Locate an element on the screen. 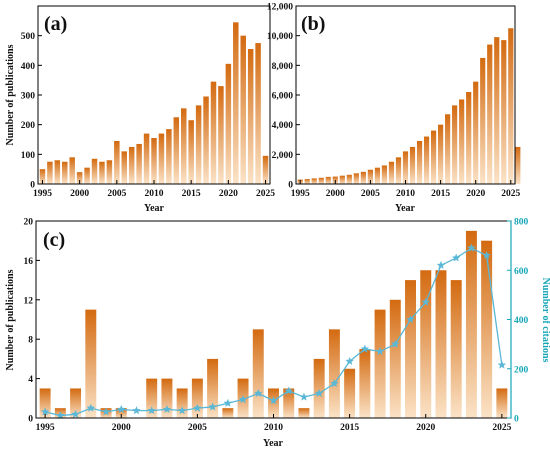 The height and width of the screenshot is (453, 550). bar-c-2023 is located at coordinates (471, 324).